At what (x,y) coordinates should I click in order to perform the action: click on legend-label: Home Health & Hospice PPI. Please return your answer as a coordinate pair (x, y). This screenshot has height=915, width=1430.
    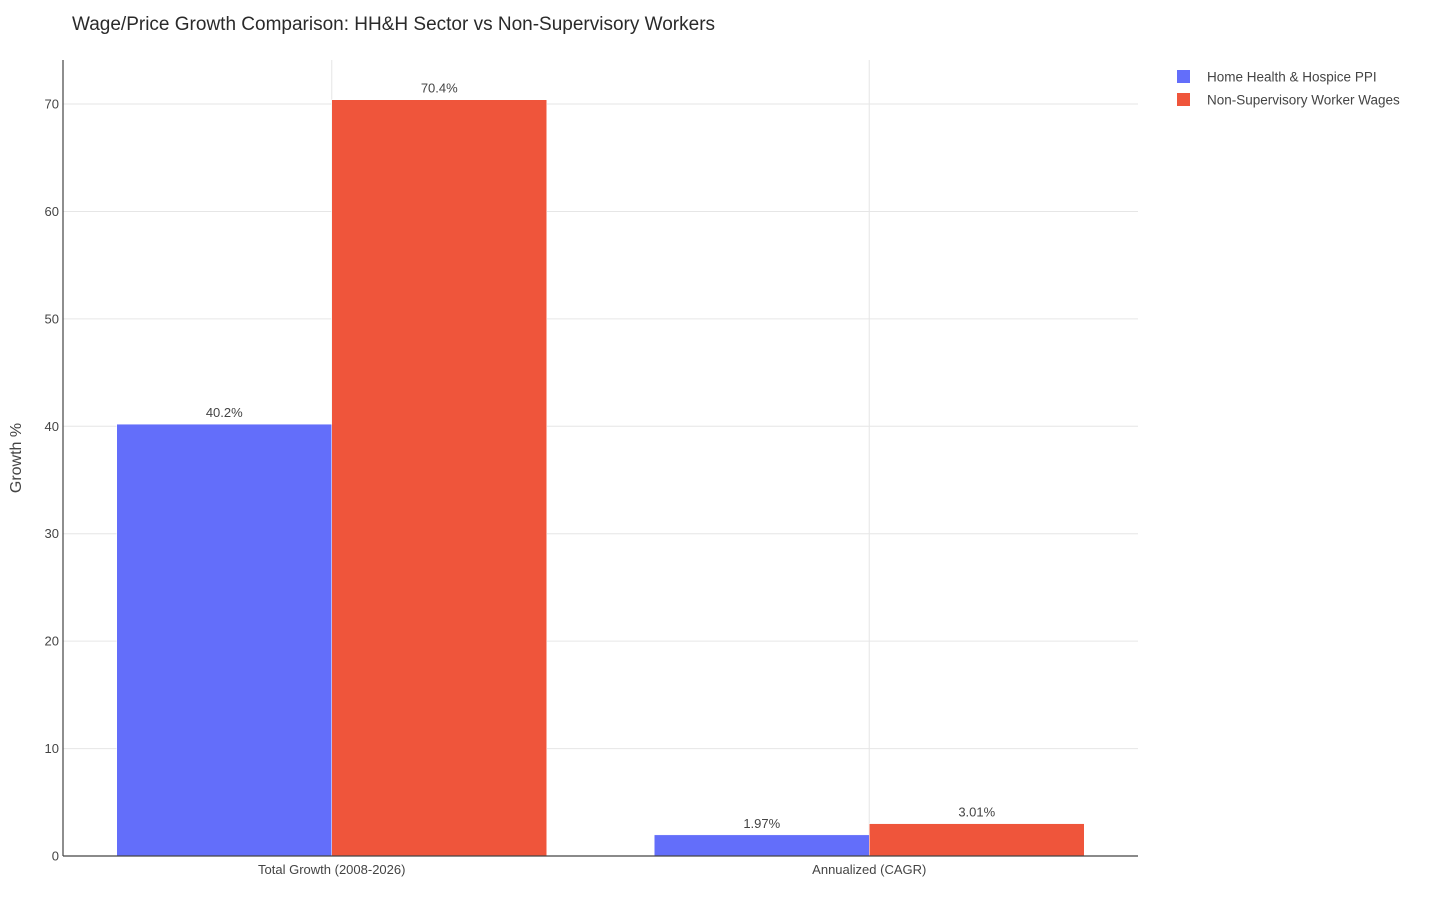
    Looking at the image, I should click on (1292, 77).